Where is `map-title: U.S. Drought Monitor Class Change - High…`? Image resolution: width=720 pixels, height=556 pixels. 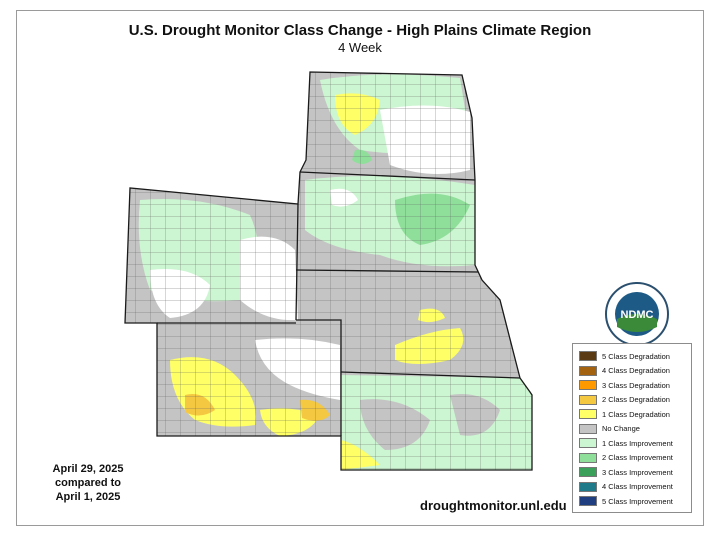 map-title: U.S. Drought Monitor Class Change - High… is located at coordinates (360, 30).